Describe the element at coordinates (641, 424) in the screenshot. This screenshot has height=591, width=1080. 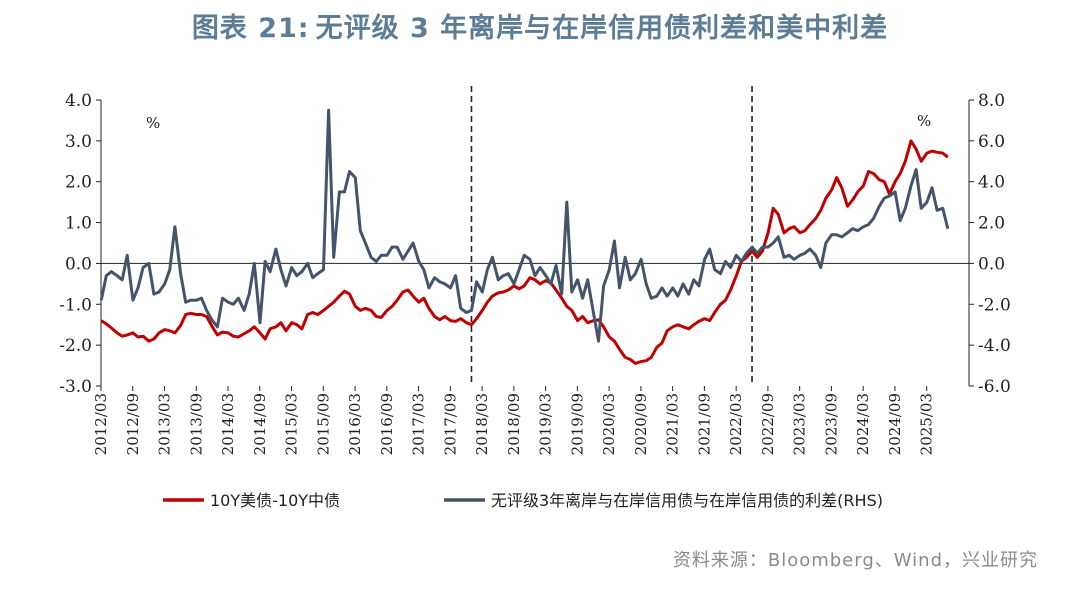
I see `x-tick-label: 2020/09` at that location.